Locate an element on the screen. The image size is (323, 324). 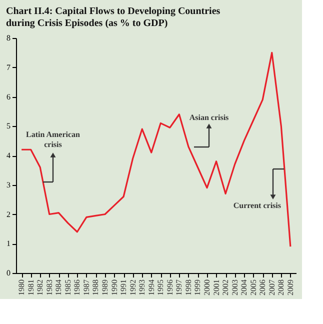
y-tick-label: 6 is located at coordinates (8, 97).